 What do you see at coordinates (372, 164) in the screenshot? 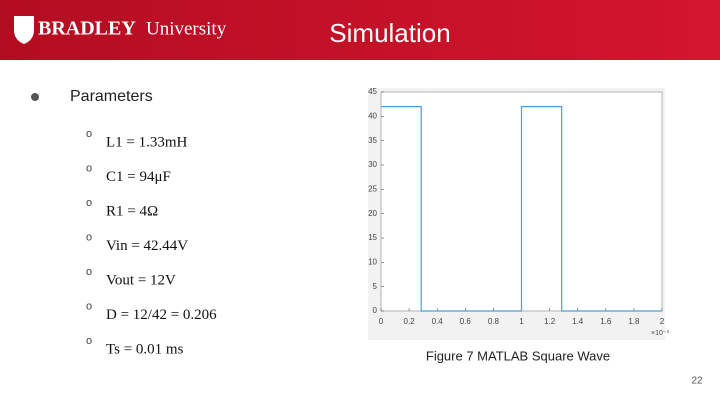
I see `y-tick-label: 30` at bounding box center [372, 164].